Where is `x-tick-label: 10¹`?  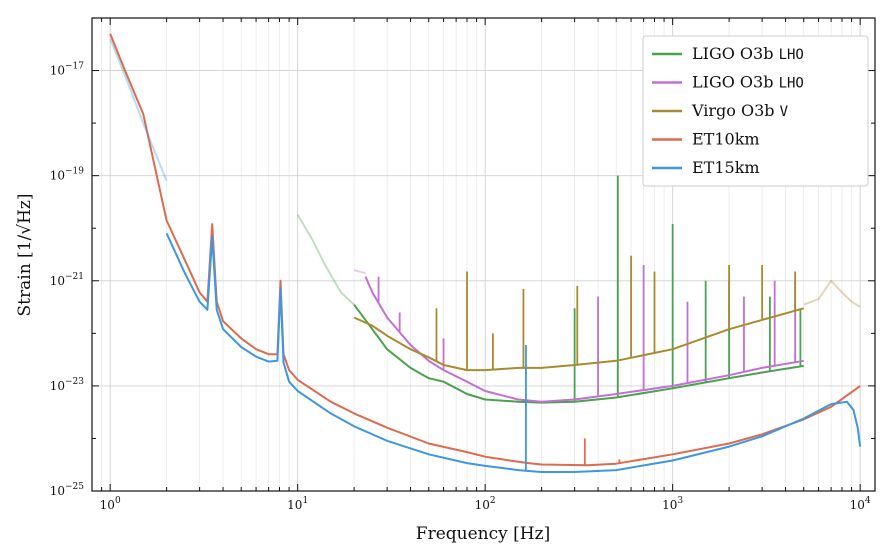 x-tick-label: 10¹ is located at coordinates (297, 504).